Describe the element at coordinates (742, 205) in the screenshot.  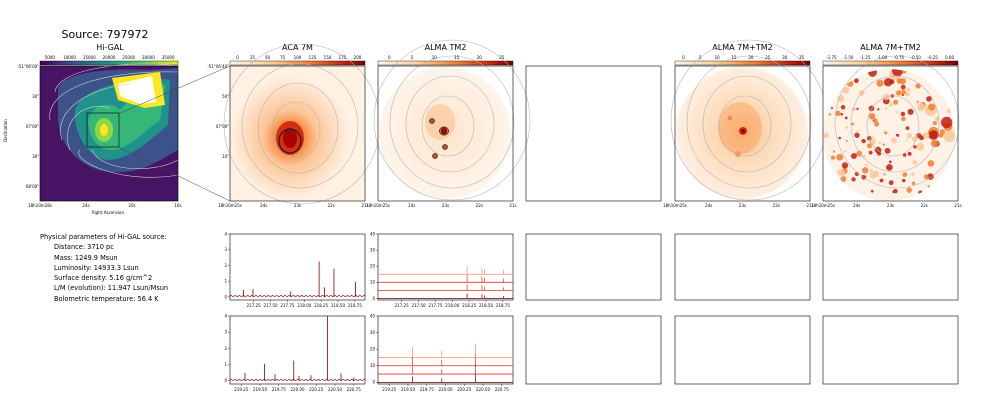
I see `x-tick-alma7mtm2: 23s` at that location.